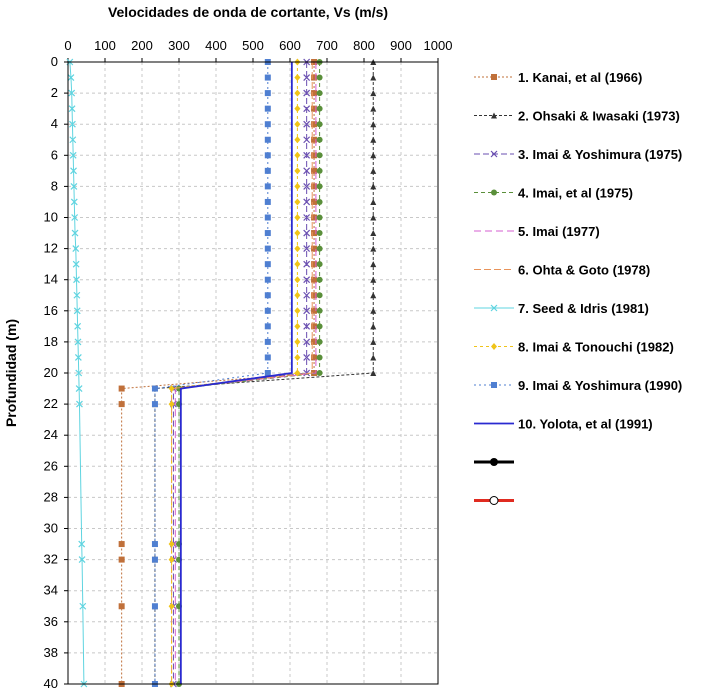  Describe the element at coordinates (51, 279) in the screenshot. I see `y-tick-label: 14` at that location.